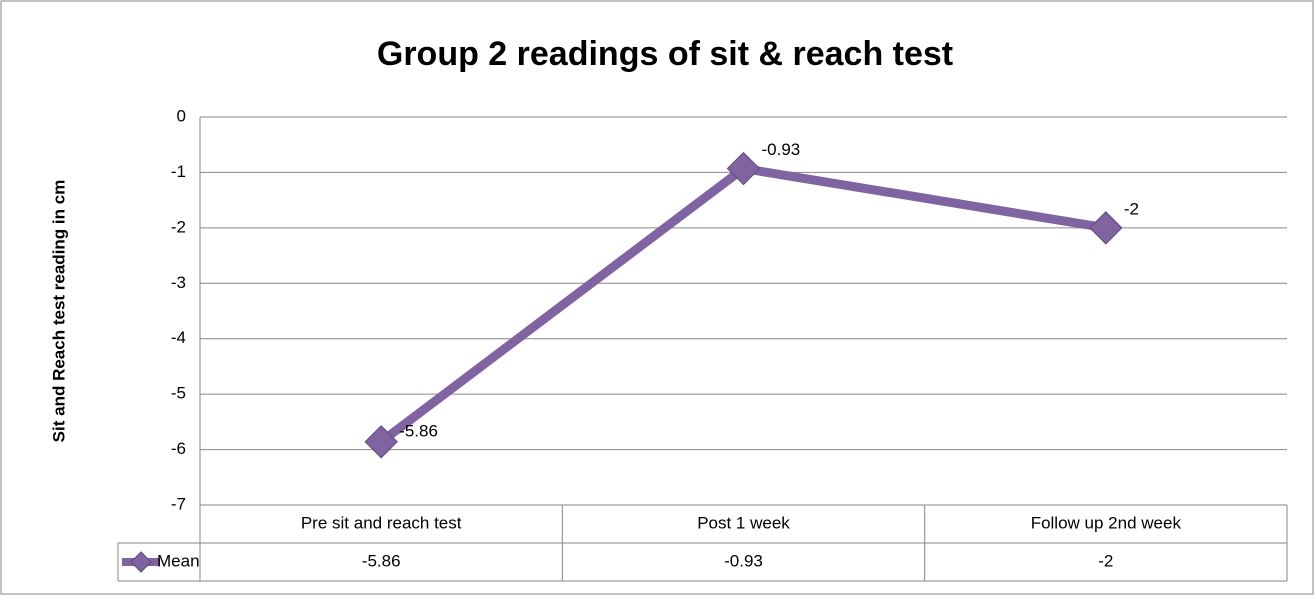  What do you see at coordinates (178, 393) in the screenshot?
I see `y-tick-label: -5` at bounding box center [178, 393].